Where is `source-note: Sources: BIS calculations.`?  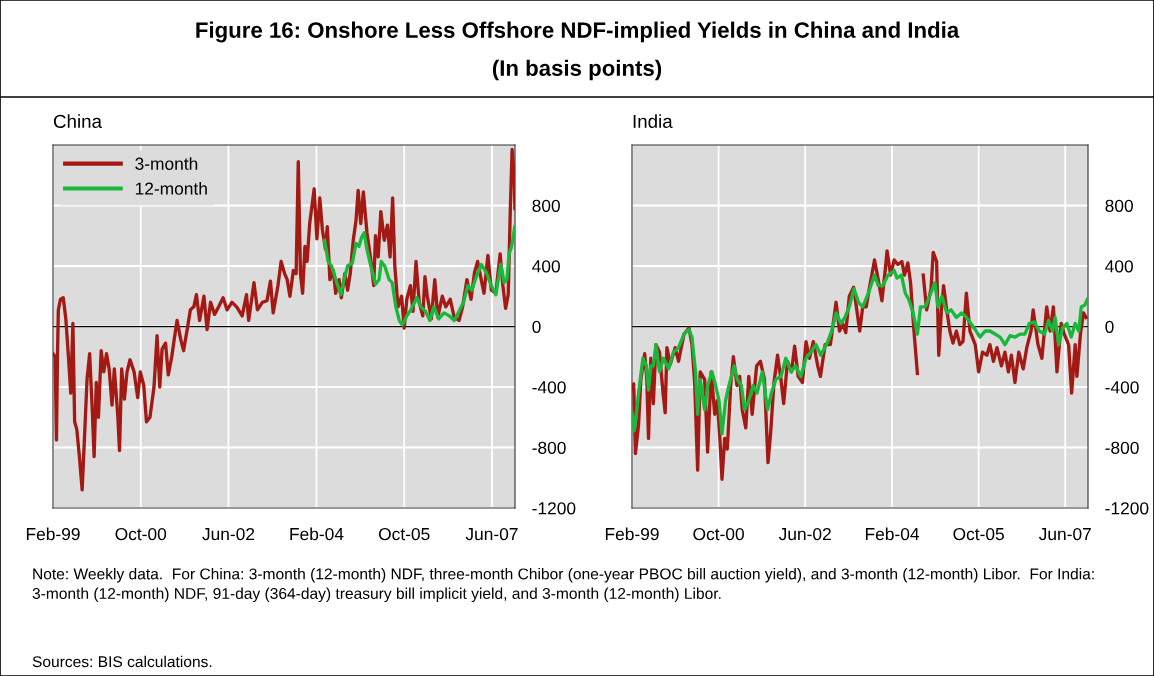 source-note: Sources: BIS calculations. is located at coordinates (122, 661).